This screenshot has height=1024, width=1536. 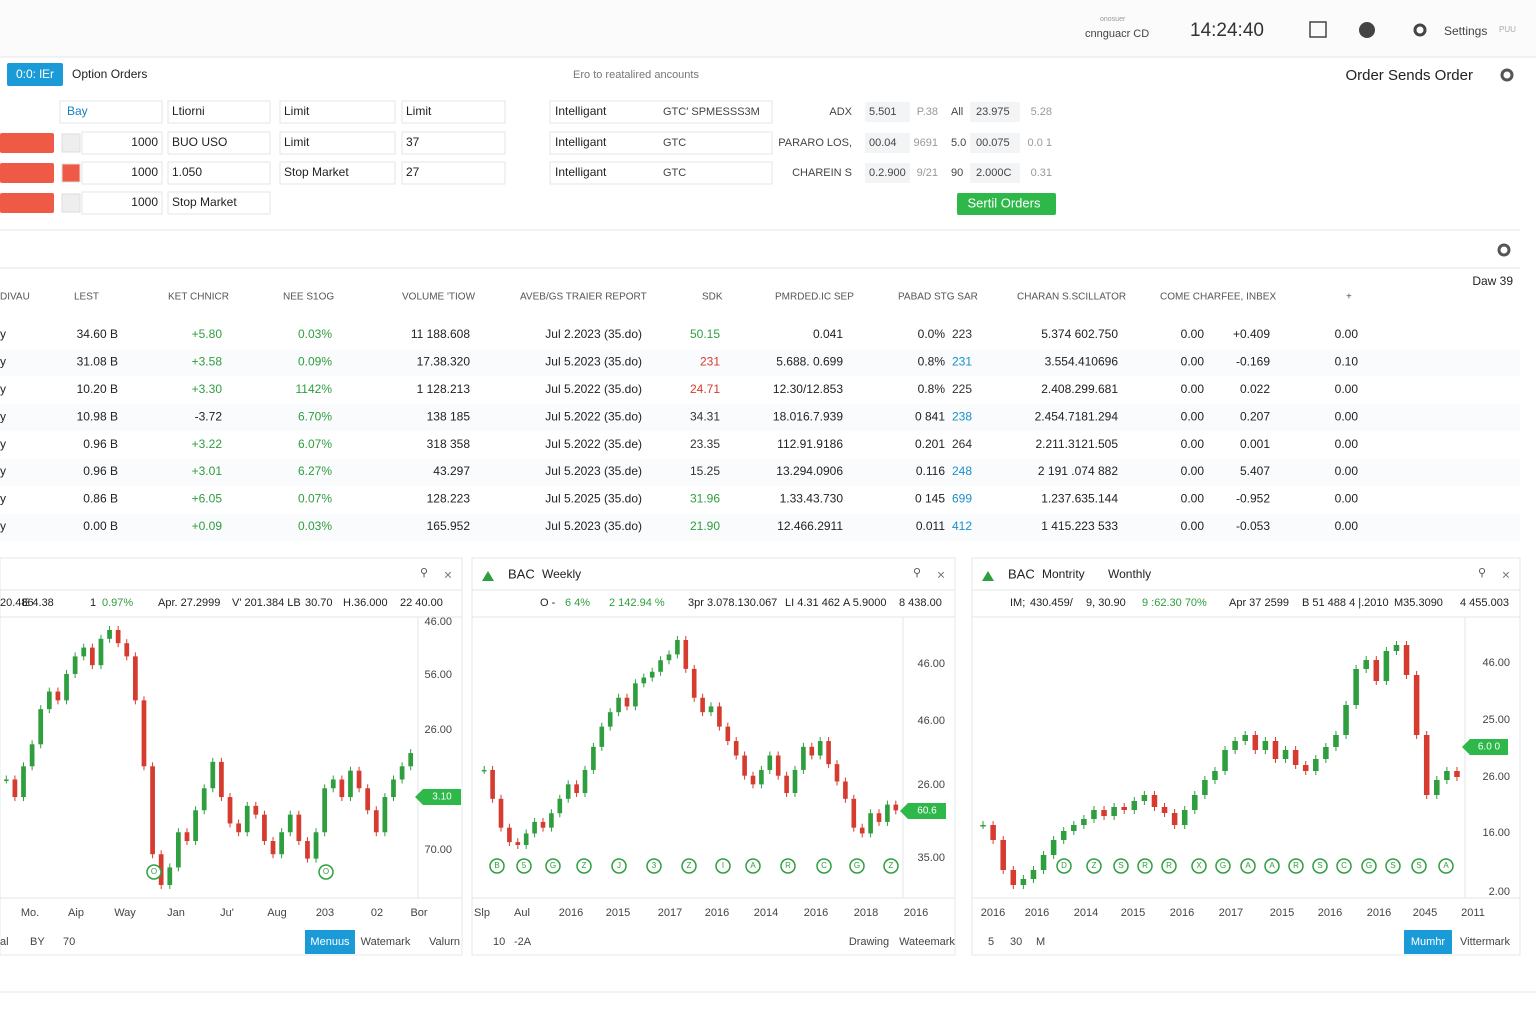 What do you see at coordinates (920, 603) in the screenshot?
I see `chart-info: 8 438.00` at bounding box center [920, 603].